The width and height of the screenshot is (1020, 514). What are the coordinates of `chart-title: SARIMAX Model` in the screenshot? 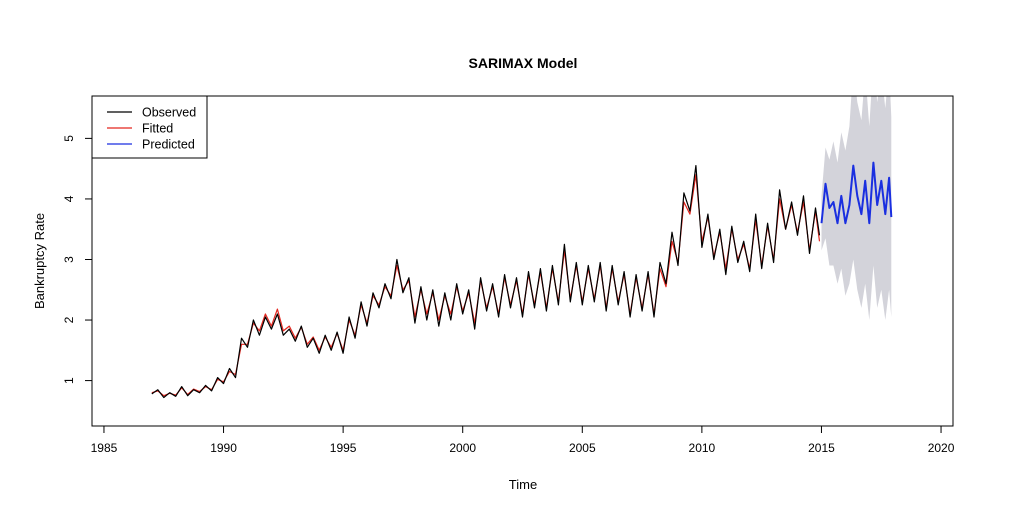 It's located at (523, 63).